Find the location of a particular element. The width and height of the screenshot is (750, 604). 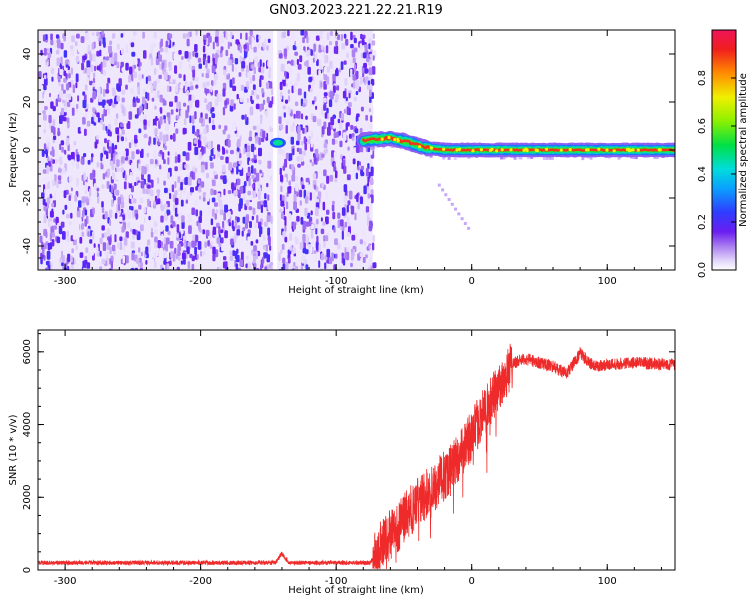

faint-streak is located at coordinates (465, 223).